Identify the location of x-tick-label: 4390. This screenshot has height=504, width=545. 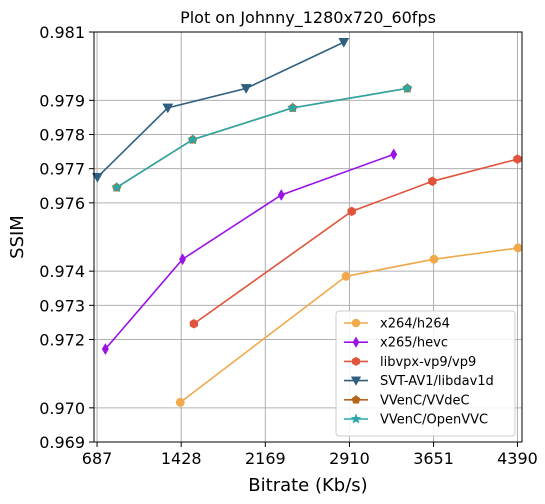
(517, 458).